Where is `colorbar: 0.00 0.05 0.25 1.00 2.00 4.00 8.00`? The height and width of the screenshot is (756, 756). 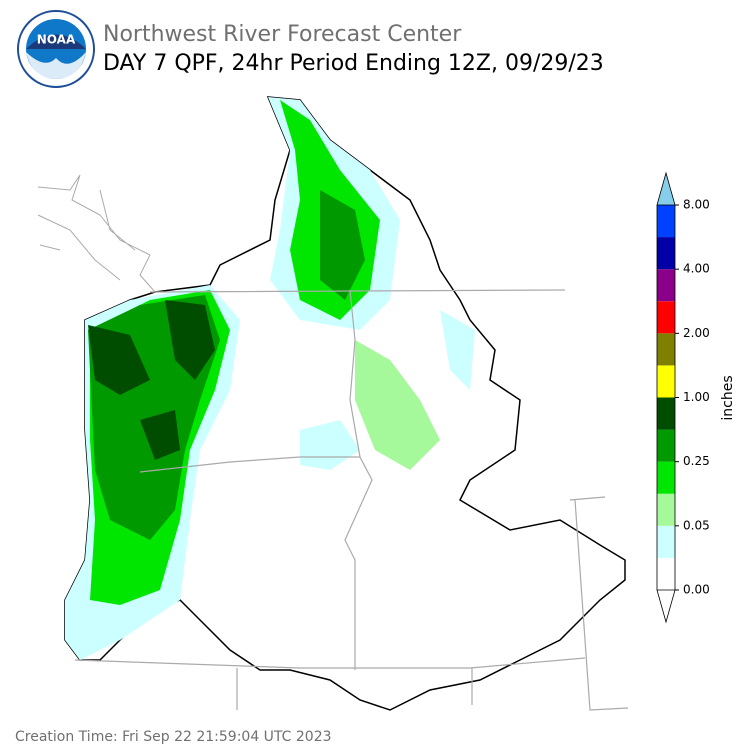 colorbar: 0.00 0.05 0.25 1.00 2.00 4.00 8.00 is located at coordinates (683, 397).